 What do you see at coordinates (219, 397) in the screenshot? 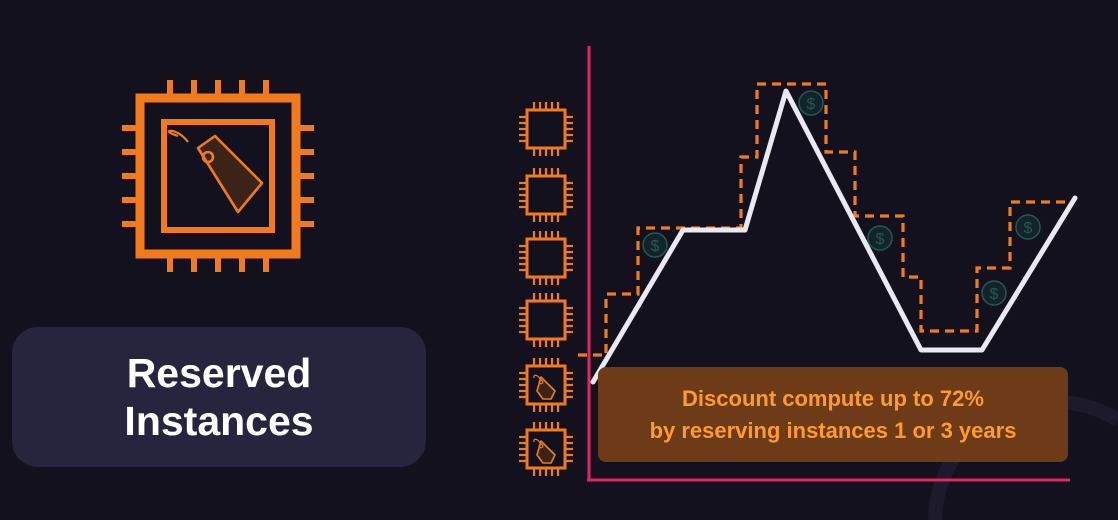
I see `title-card: Reserved Instances` at bounding box center [219, 397].